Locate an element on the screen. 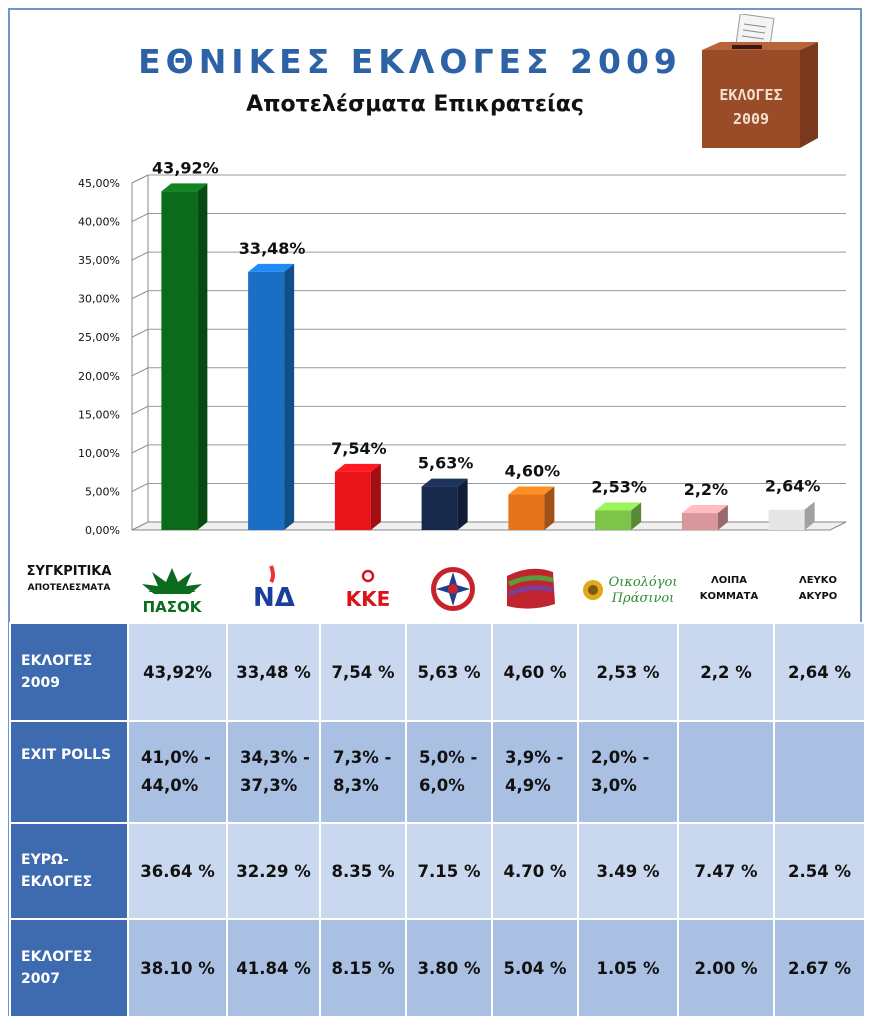 This screenshot has width=874, height=1024. table-cell: 38.10 % is located at coordinates (177, 968).